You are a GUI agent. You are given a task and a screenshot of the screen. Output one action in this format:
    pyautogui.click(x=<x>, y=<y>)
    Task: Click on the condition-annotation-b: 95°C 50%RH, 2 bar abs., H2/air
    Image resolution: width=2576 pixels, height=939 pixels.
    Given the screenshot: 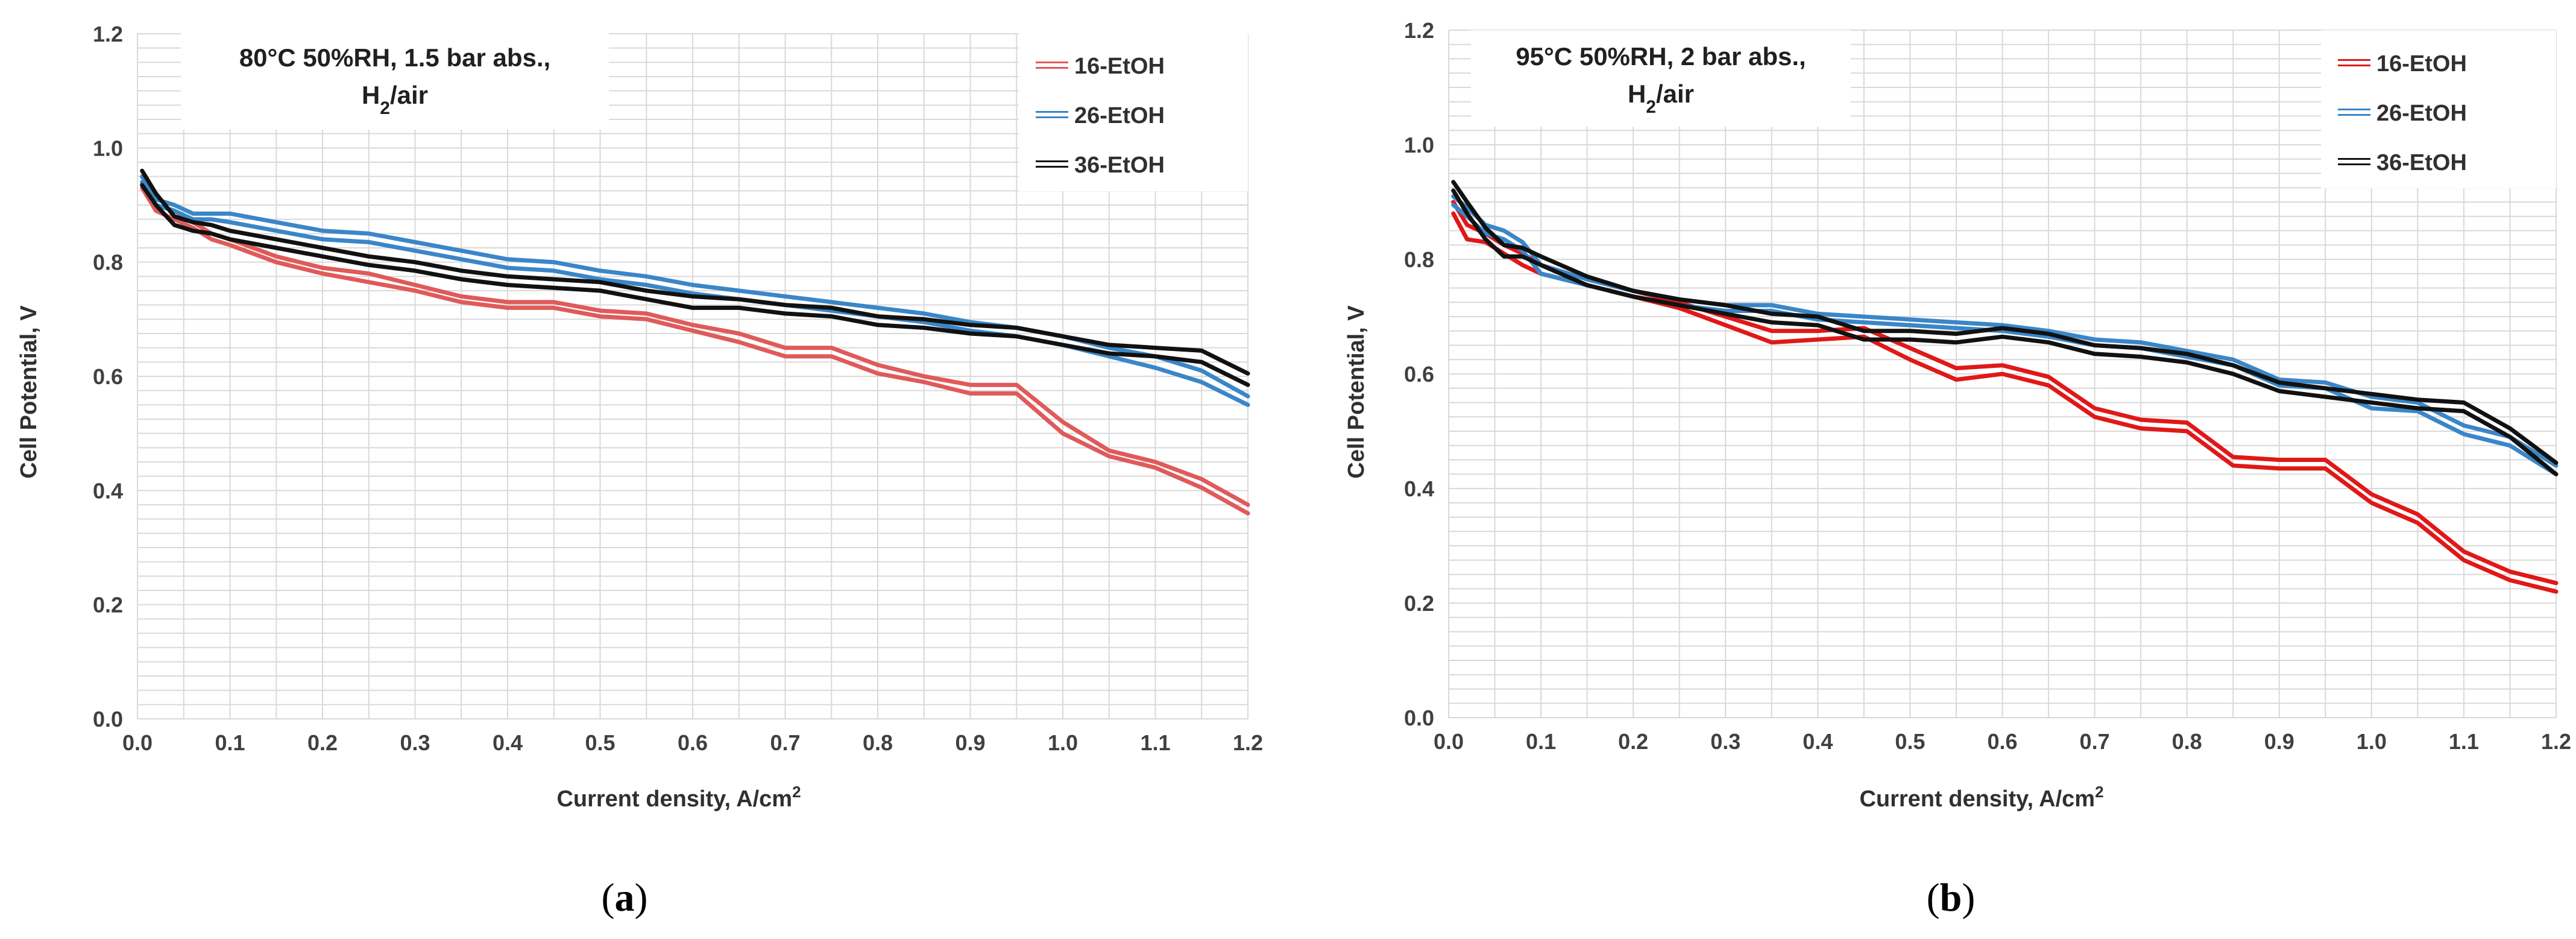 What is the action you would take?
    pyautogui.click(x=1661, y=78)
    